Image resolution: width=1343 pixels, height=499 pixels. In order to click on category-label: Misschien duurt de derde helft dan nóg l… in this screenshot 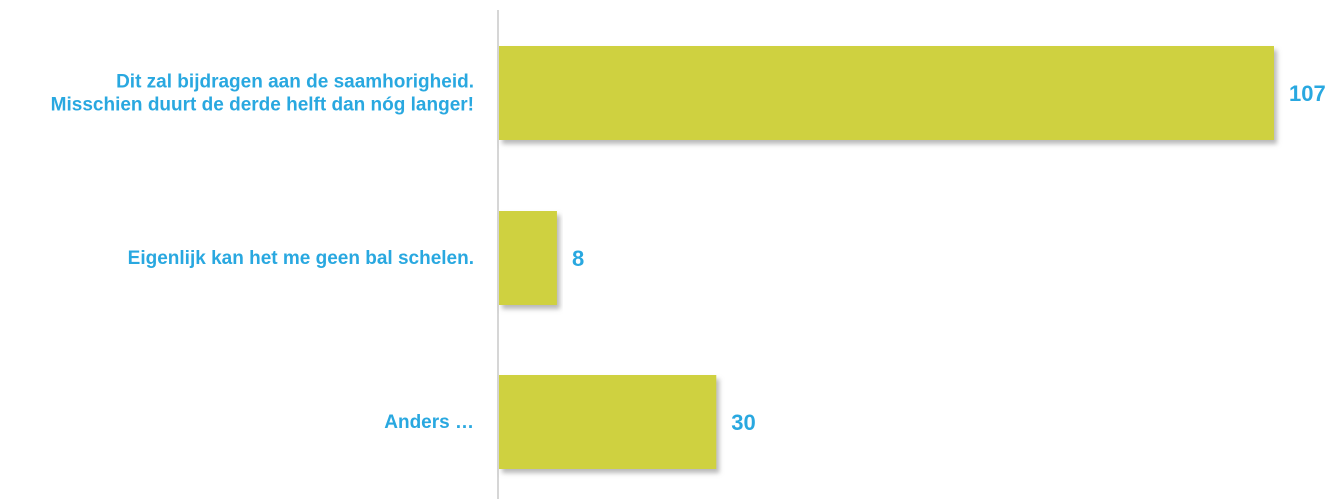, I will do `click(262, 105)`.